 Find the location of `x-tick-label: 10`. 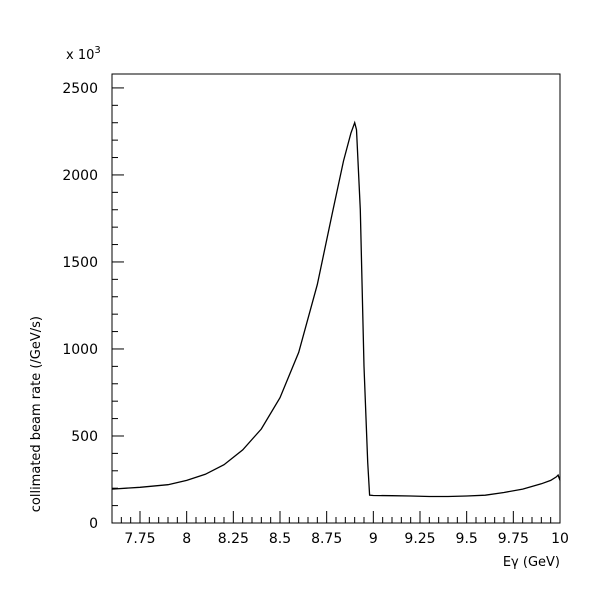

x-tick-label: 10 is located at coordinates (560, 539).